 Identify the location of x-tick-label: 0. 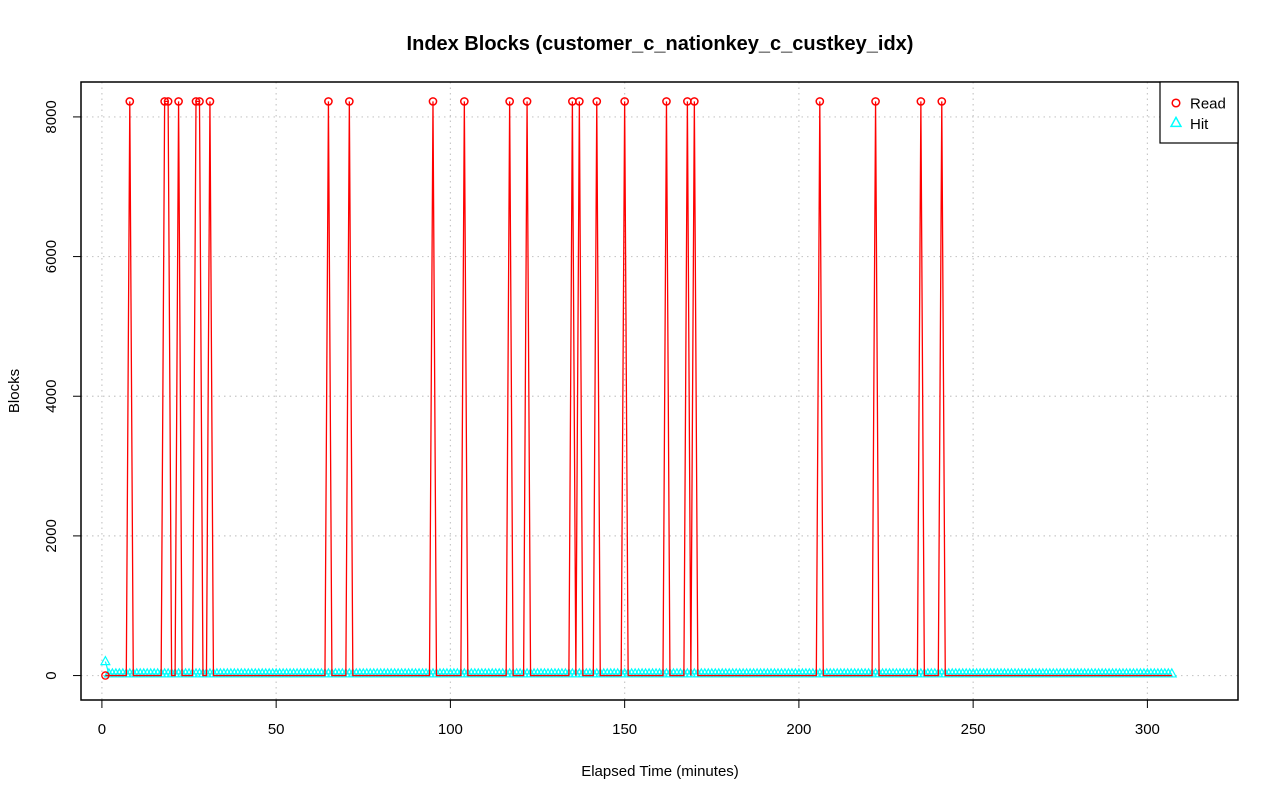
(102, 729).